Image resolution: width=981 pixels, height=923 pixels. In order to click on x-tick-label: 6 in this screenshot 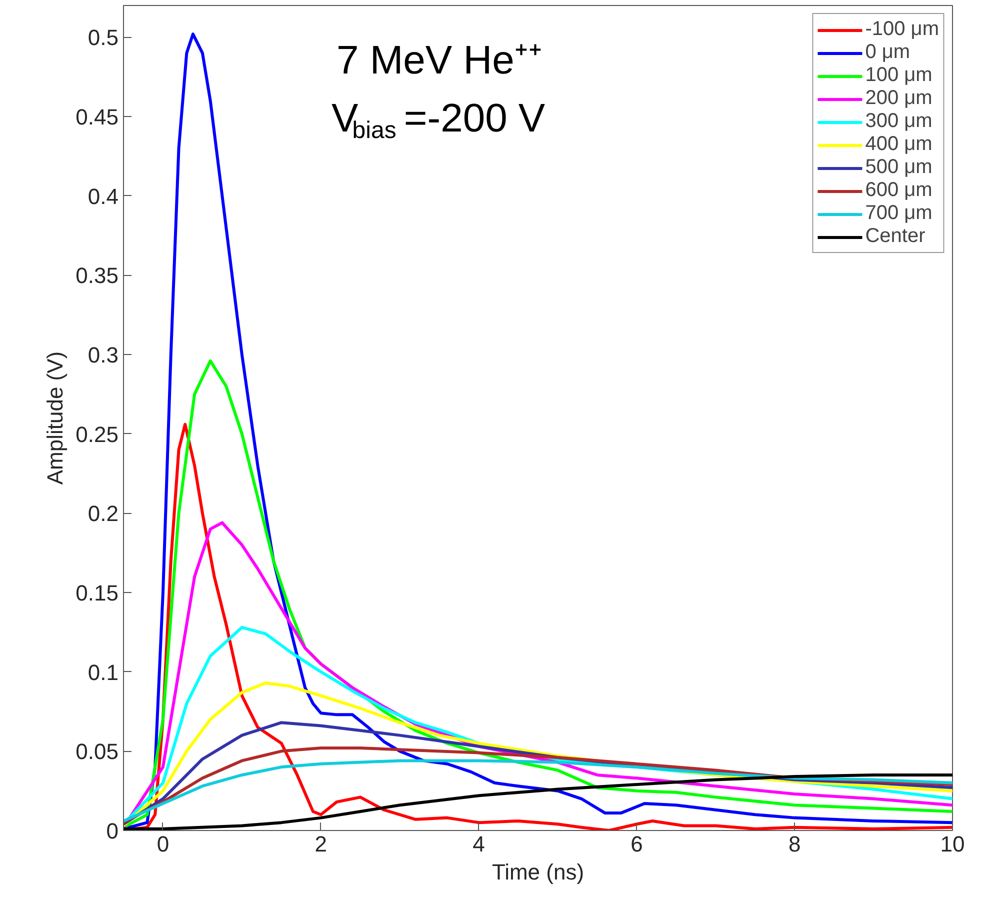, I will do `click(636, 844)`.